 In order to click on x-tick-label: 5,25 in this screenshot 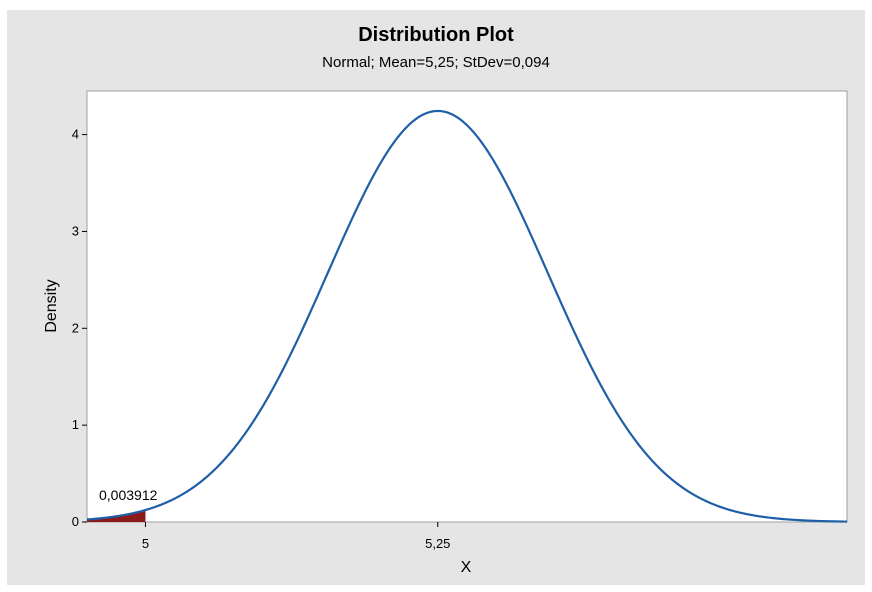, I will do `click(437, 543)`.